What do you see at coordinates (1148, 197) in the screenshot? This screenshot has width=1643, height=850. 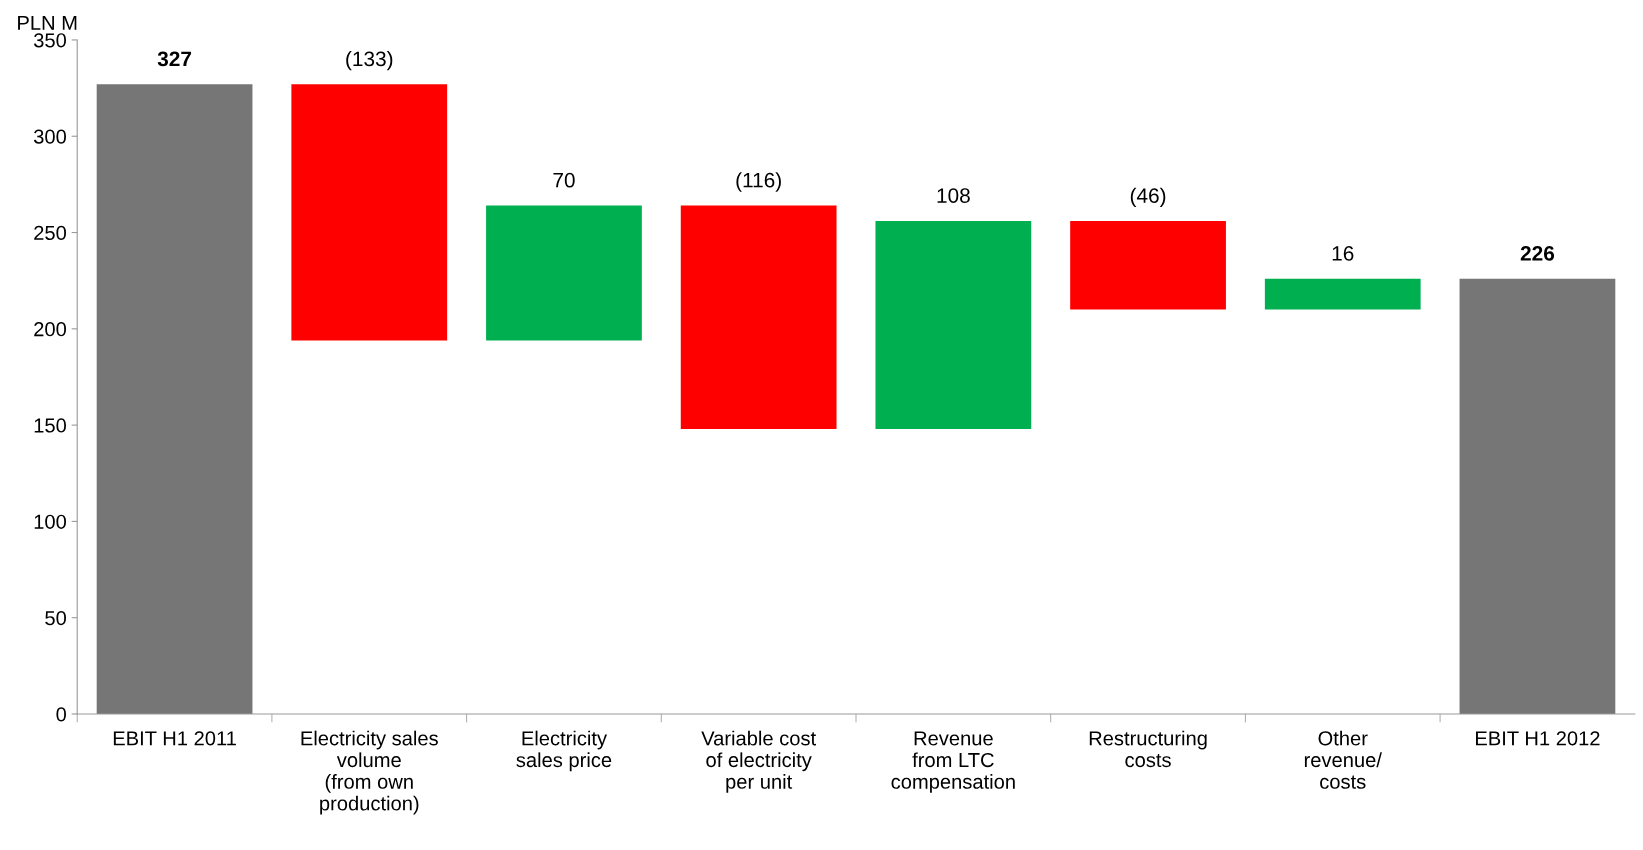 I see `data-label: (46)` at bounding box center [1148, 197].